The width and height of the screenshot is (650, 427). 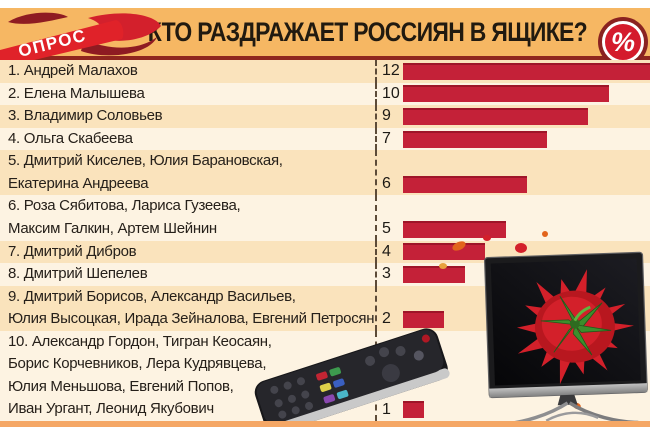 I want to click on row-name-line: 1. Андрей Малахов, so click(x=73, y=71).